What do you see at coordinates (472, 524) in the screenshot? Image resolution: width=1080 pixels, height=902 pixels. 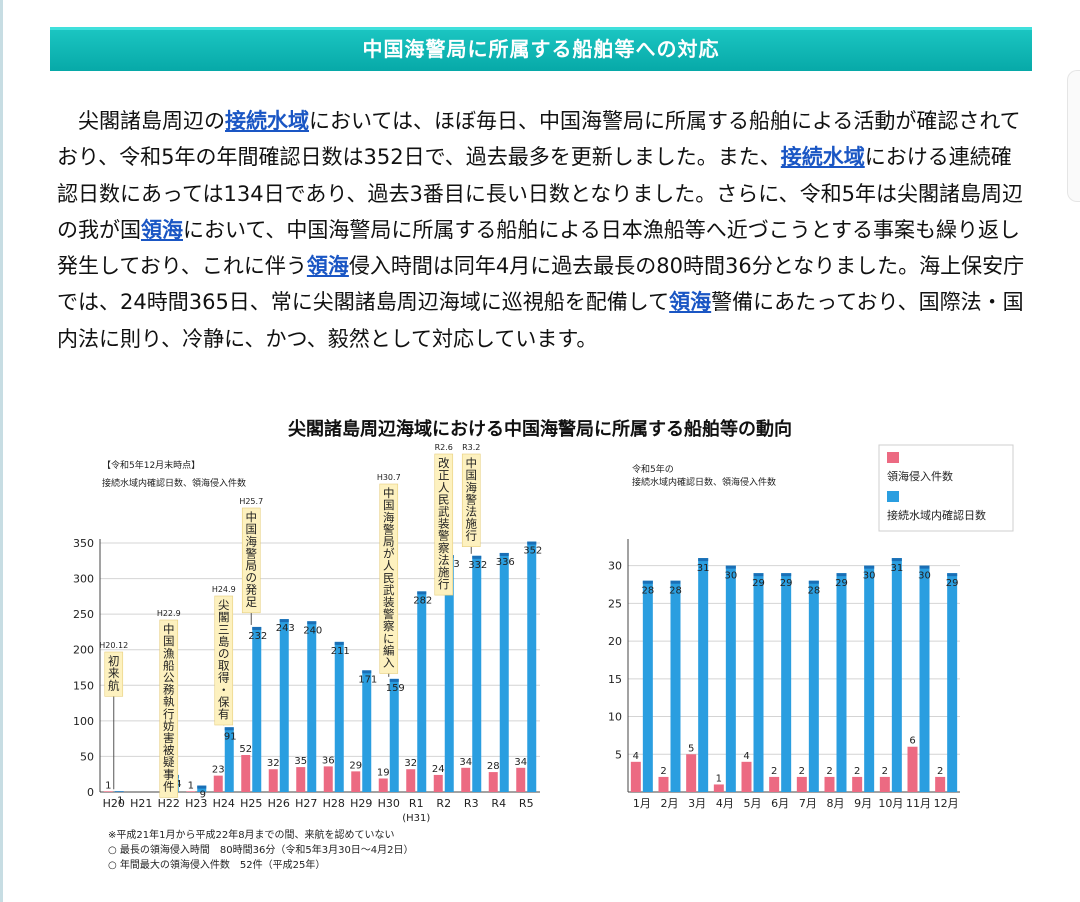 I see `callout-char: 施` at bounding box center [472, 524].